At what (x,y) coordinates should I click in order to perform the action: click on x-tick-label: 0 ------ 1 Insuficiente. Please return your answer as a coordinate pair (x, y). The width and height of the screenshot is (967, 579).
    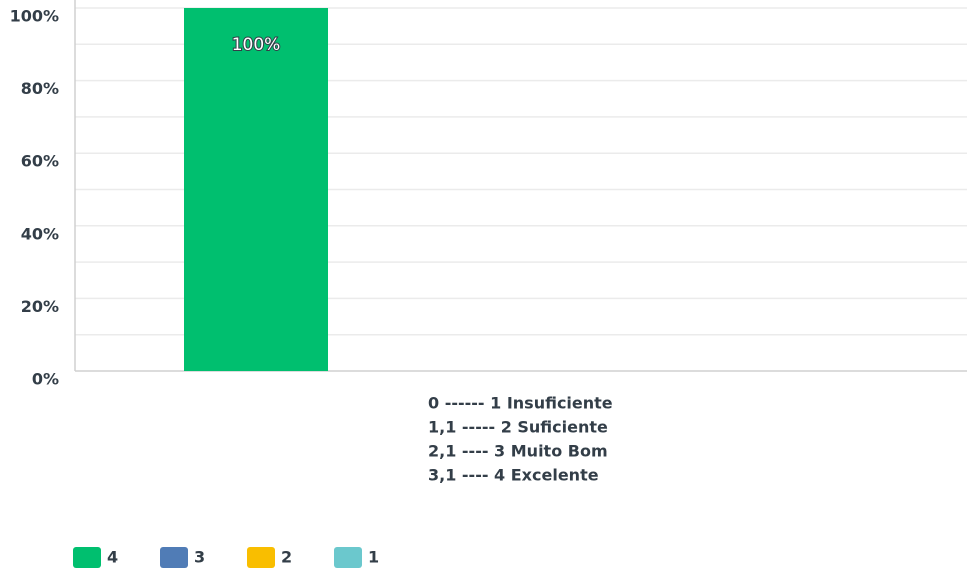
    Looking at the image, I should click on (520, 403).